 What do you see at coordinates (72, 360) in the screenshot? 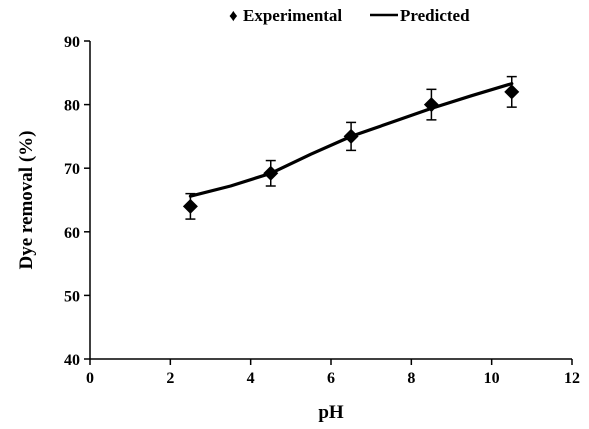
I see `y-tick-label: 40` at bounding box center [72, 360].